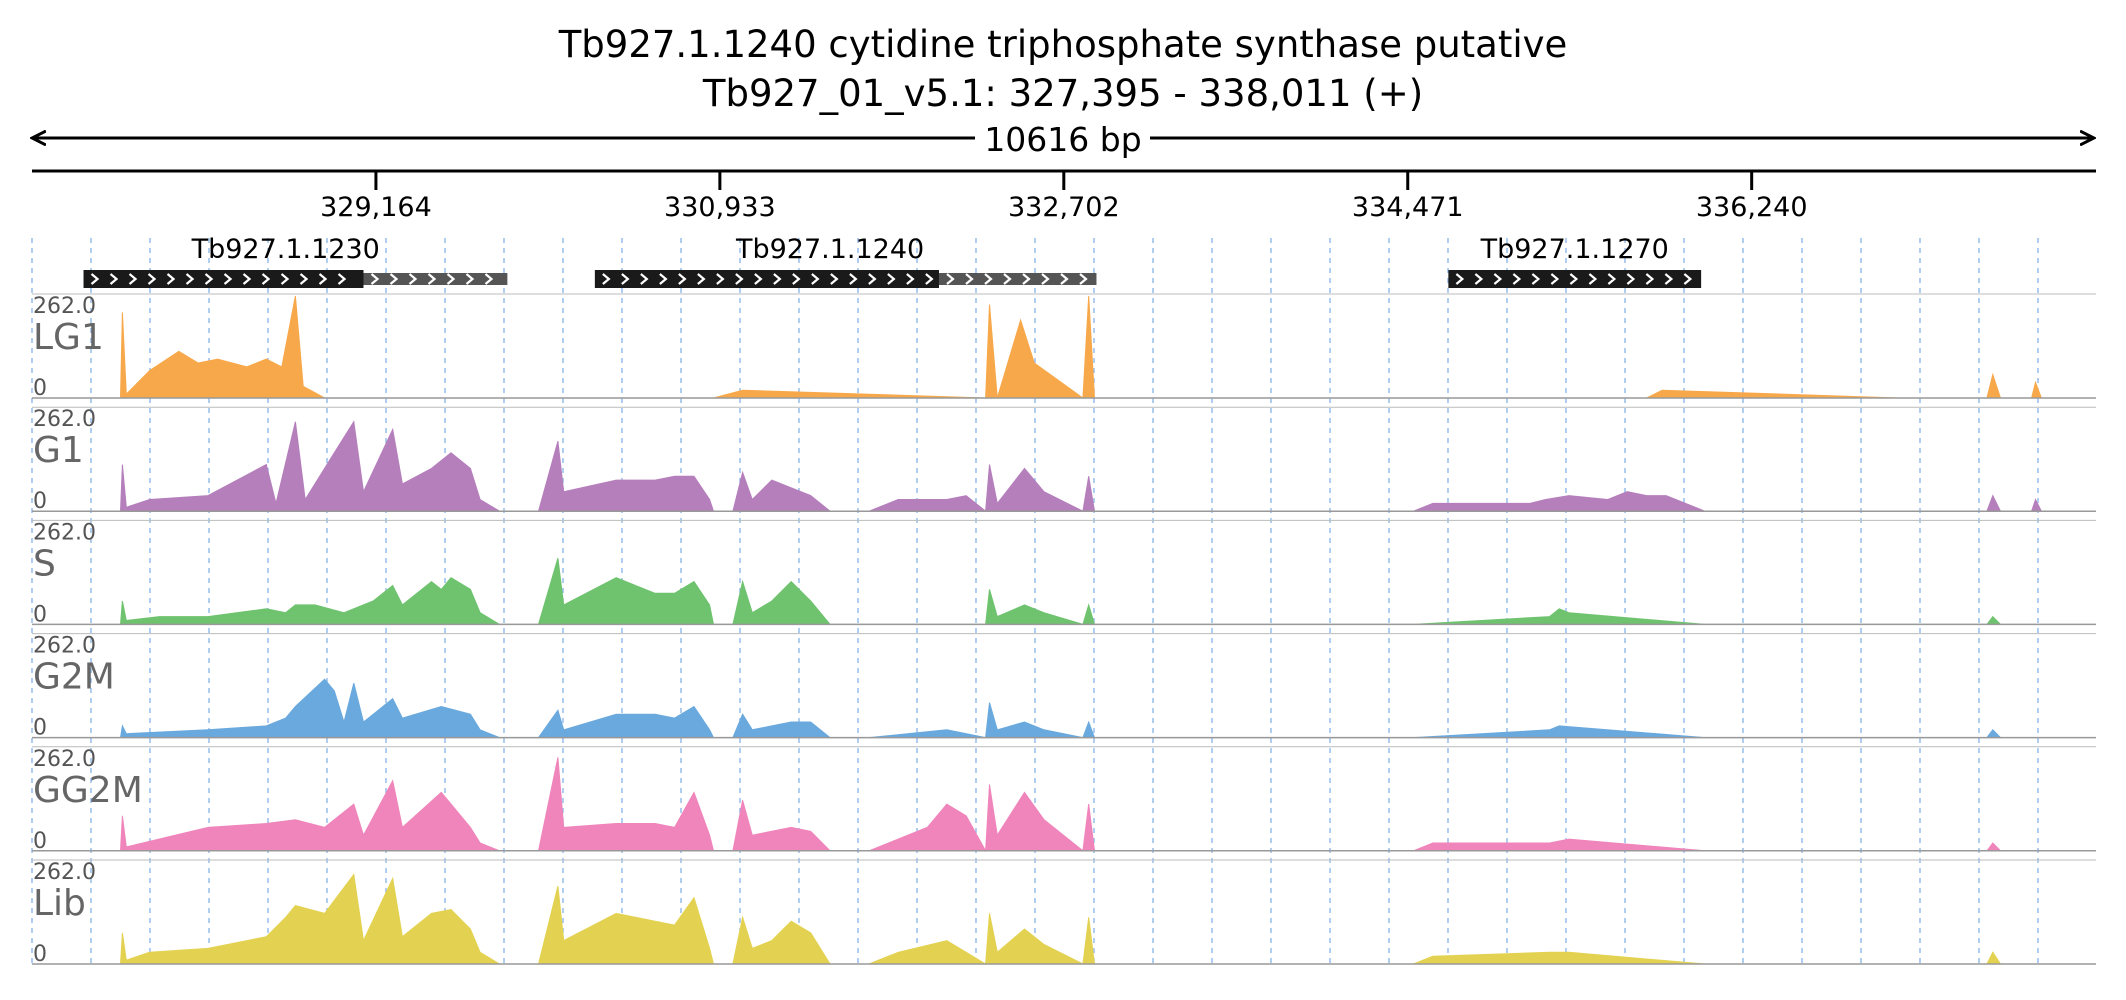 Image resolution: width=2126 pixels, height=1000 pixels. What do you see at coordinates (1064, 207) in the screenshot?
I see `tick-label: 332,702` at bounding box center [1064, 207].